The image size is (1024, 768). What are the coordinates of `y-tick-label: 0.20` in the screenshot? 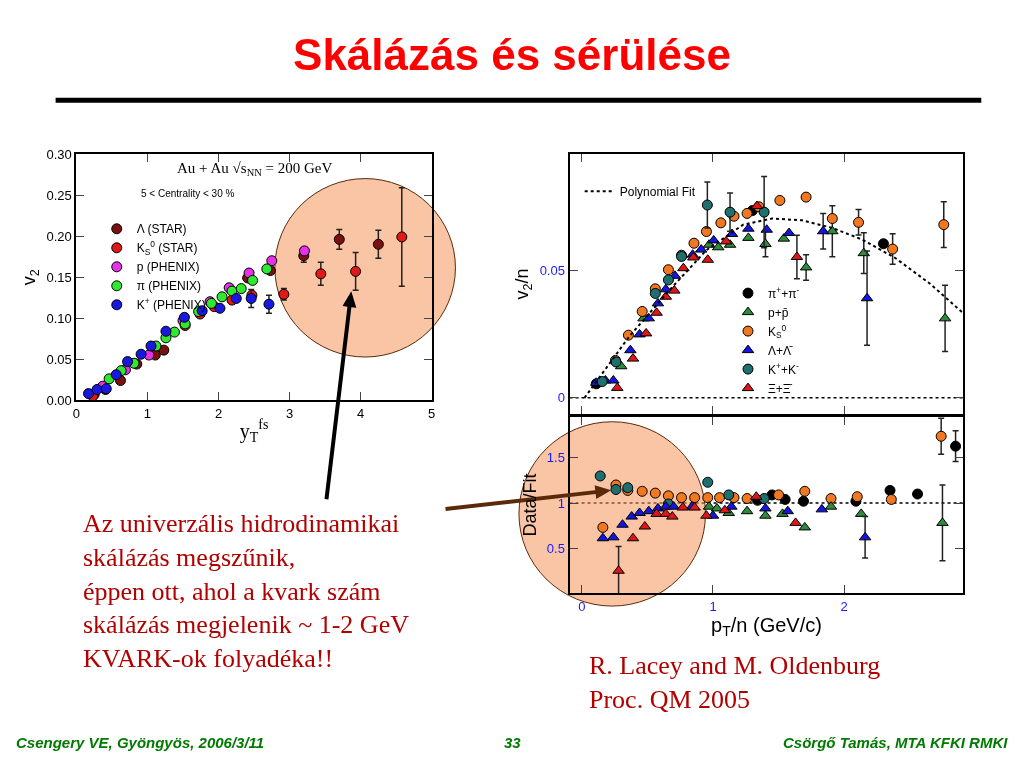 It's located at (59, 236).